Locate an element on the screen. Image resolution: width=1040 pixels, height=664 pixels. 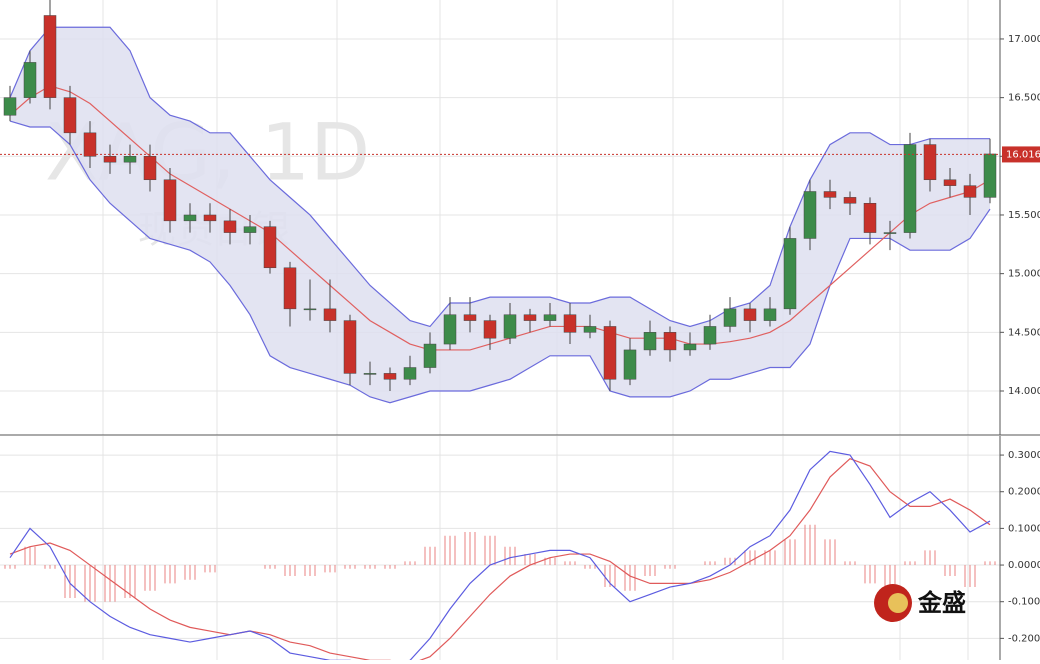
y-tick-label: 0.2000 is located at coordinates (1024, 492).